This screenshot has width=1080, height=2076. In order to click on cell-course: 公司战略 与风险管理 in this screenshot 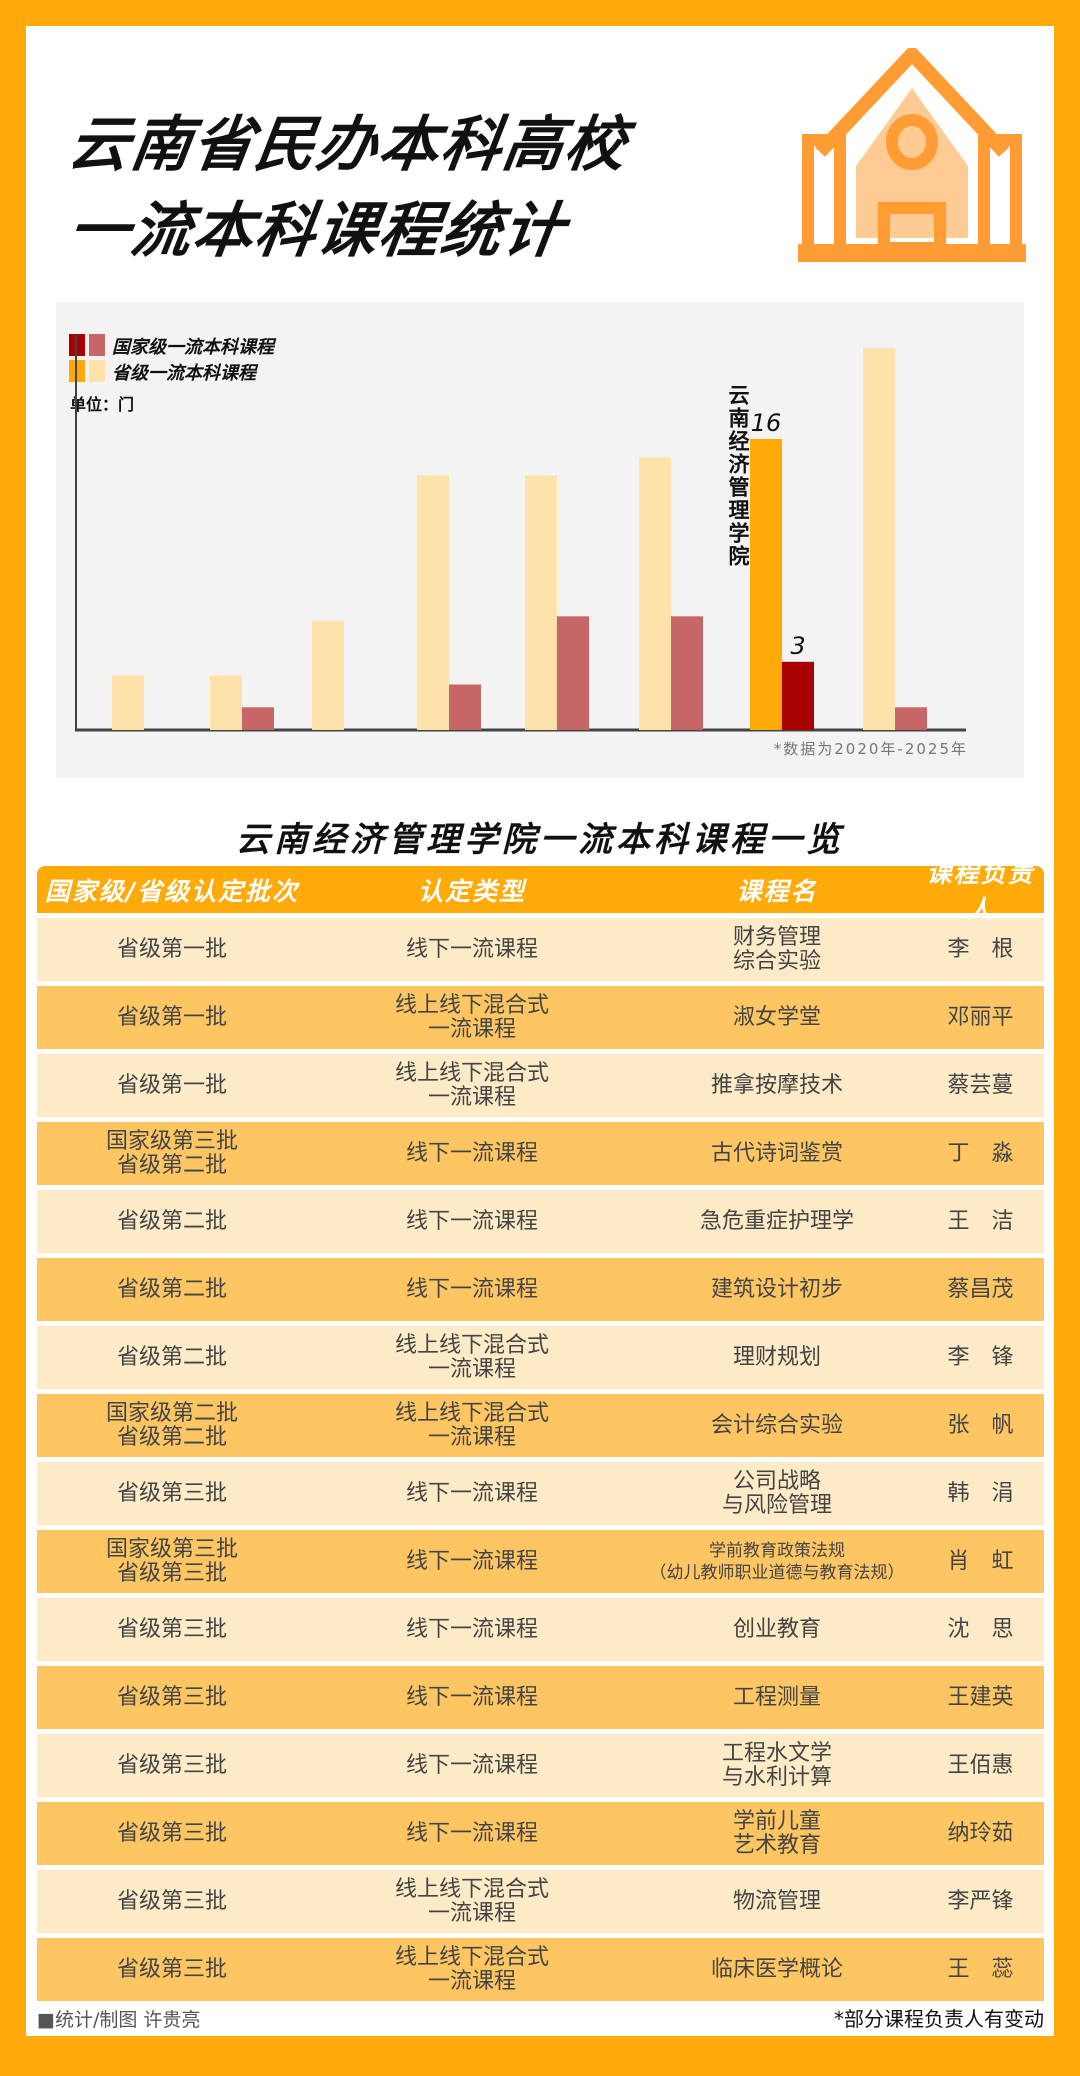, I will do `click(776, 1493)`.